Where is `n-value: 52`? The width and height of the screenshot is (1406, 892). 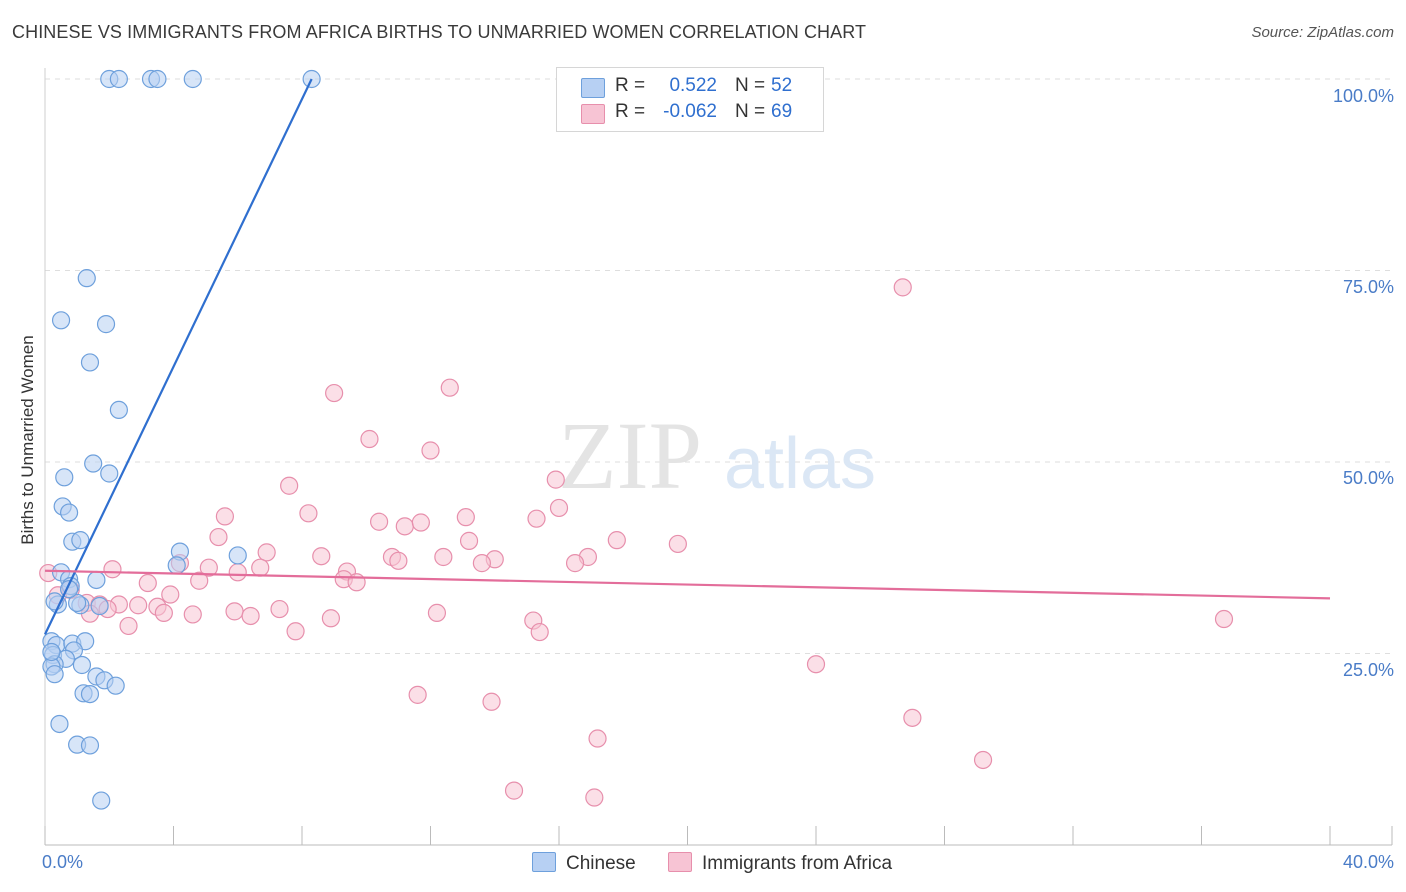
n-value: 52 is located at coordinates (782, 85).